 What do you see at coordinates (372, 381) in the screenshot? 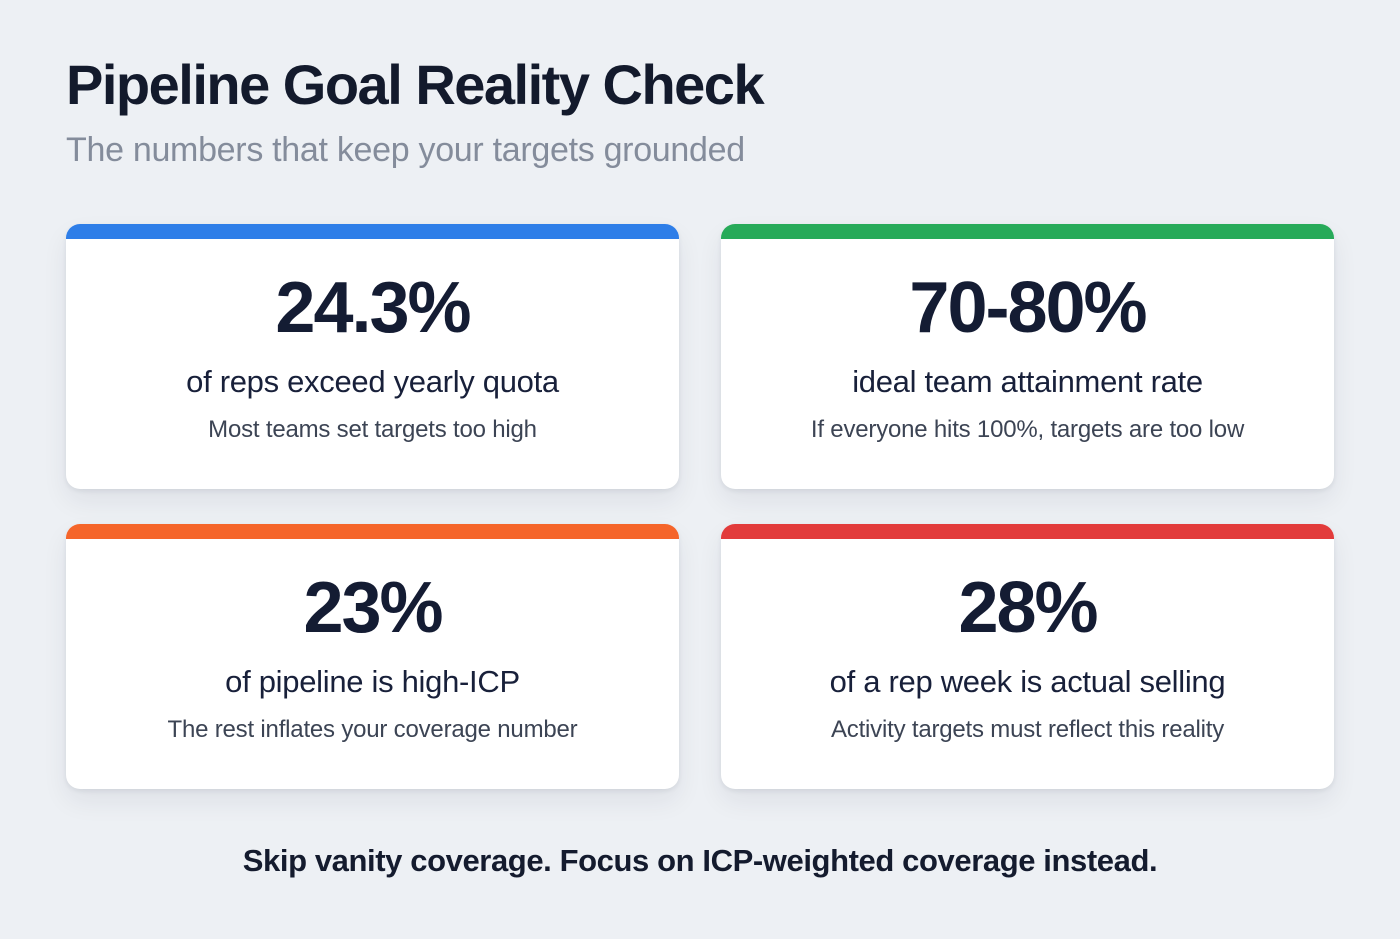
I see `stat-label: of reps exceed yearly quota` at bounding box center [372, 381].